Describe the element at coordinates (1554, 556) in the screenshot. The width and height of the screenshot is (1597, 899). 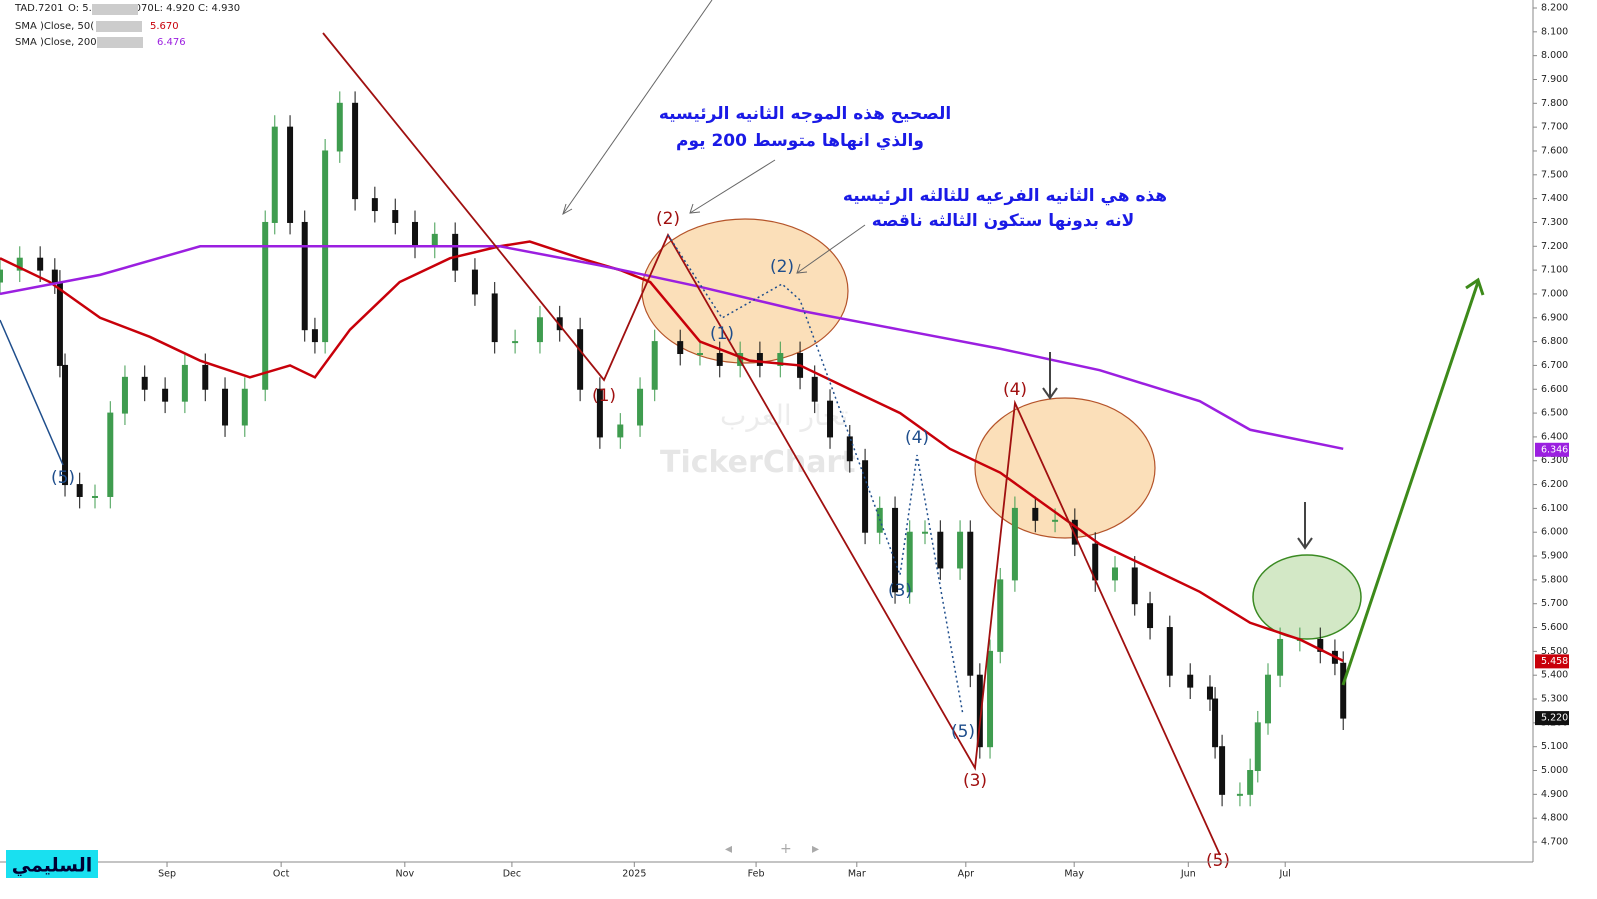
I see `y-tick-label: 5.900` at that location.